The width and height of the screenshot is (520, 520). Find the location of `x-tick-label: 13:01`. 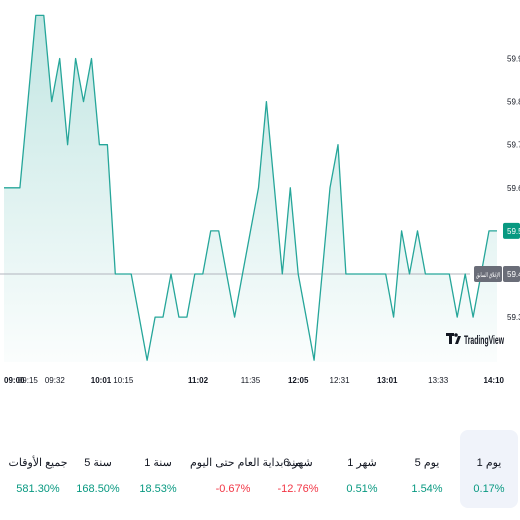

x-tick-label: 13:01 is located at coordinates (387, 380).